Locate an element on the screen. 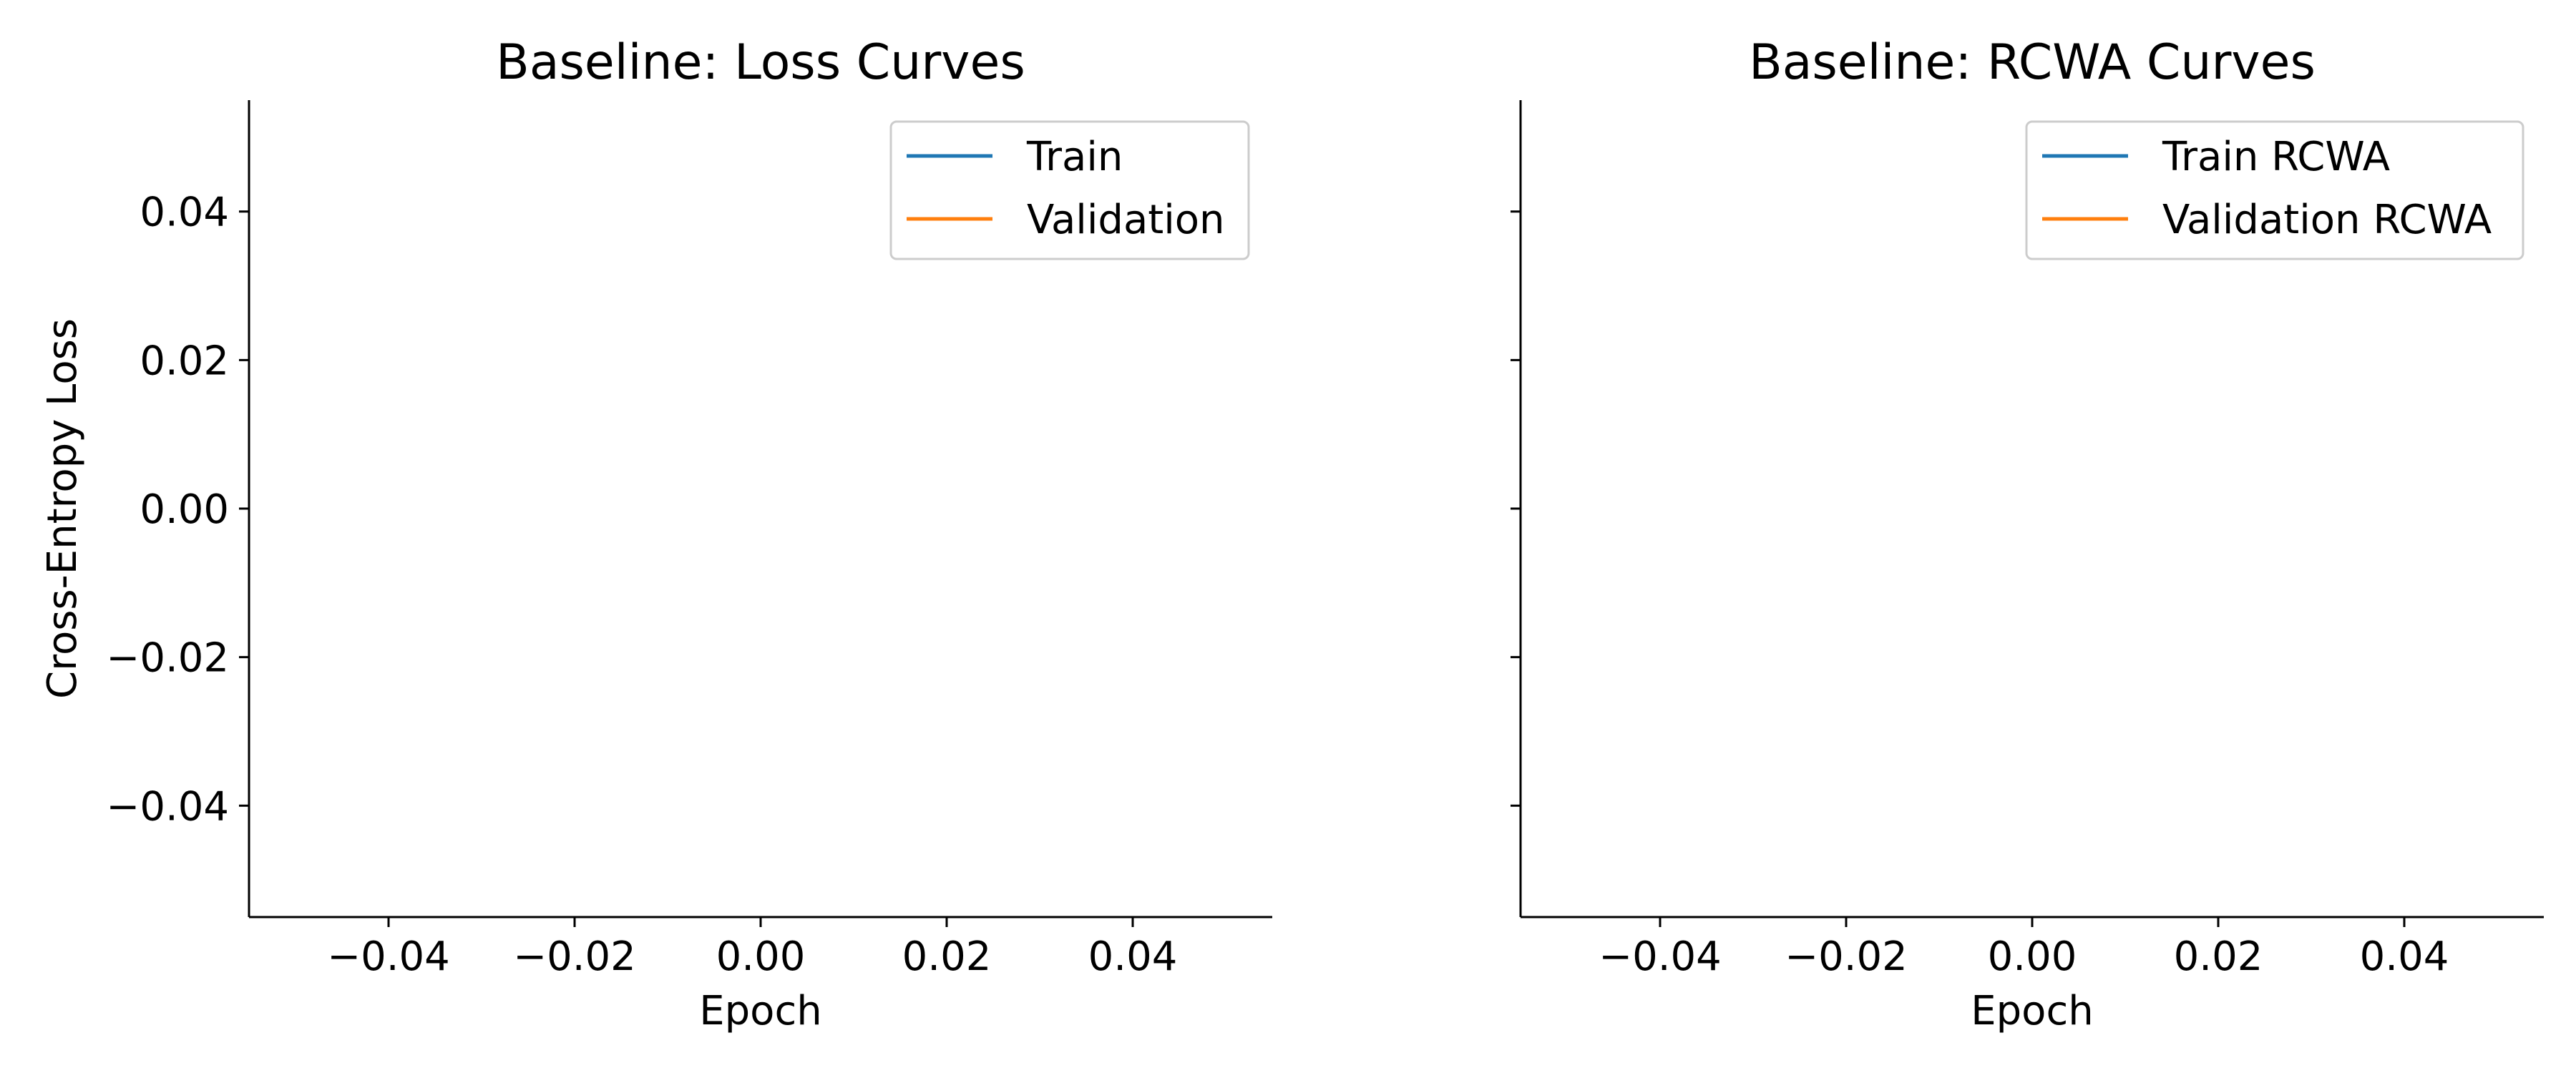  y-axis-label: Cross-Entropy Loss is located at coordinates (62, 508).